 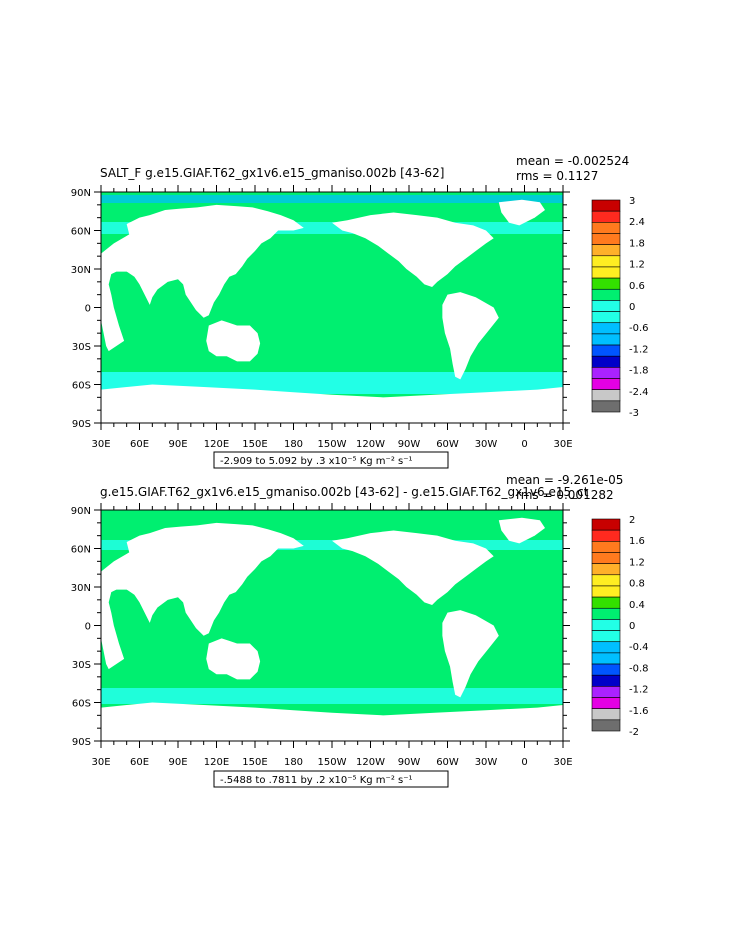 I want to click on bottom-range-note: -.5488 to .7811 by .2 x10⁻⁵ Kg m⁻² s⁻¹, so click(x=316, y=780).